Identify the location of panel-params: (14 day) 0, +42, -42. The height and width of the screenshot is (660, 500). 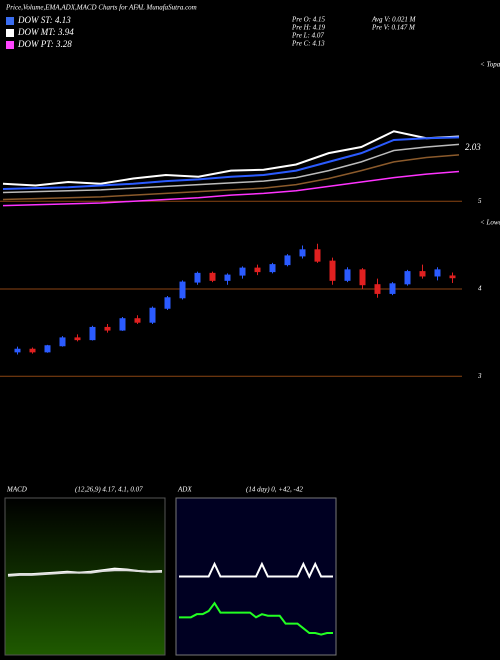
(274, 490).